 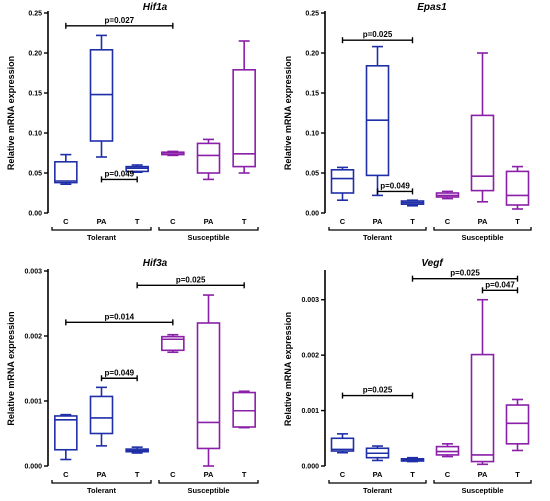 What do you see at coordinates (312, 54) in the screenshot?
I see `y-tick-label: 0.20` at bounding box center [312, 54].